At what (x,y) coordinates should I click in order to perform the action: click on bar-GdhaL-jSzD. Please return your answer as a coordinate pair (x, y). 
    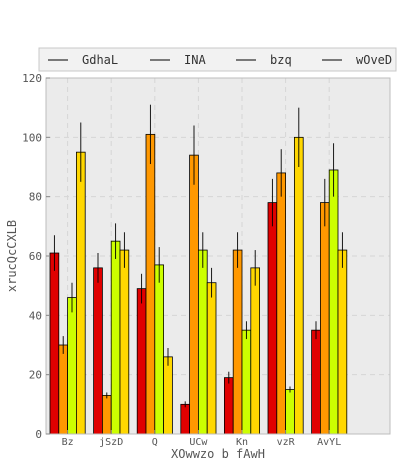
    Looking at the image, I should click on (98, 351).